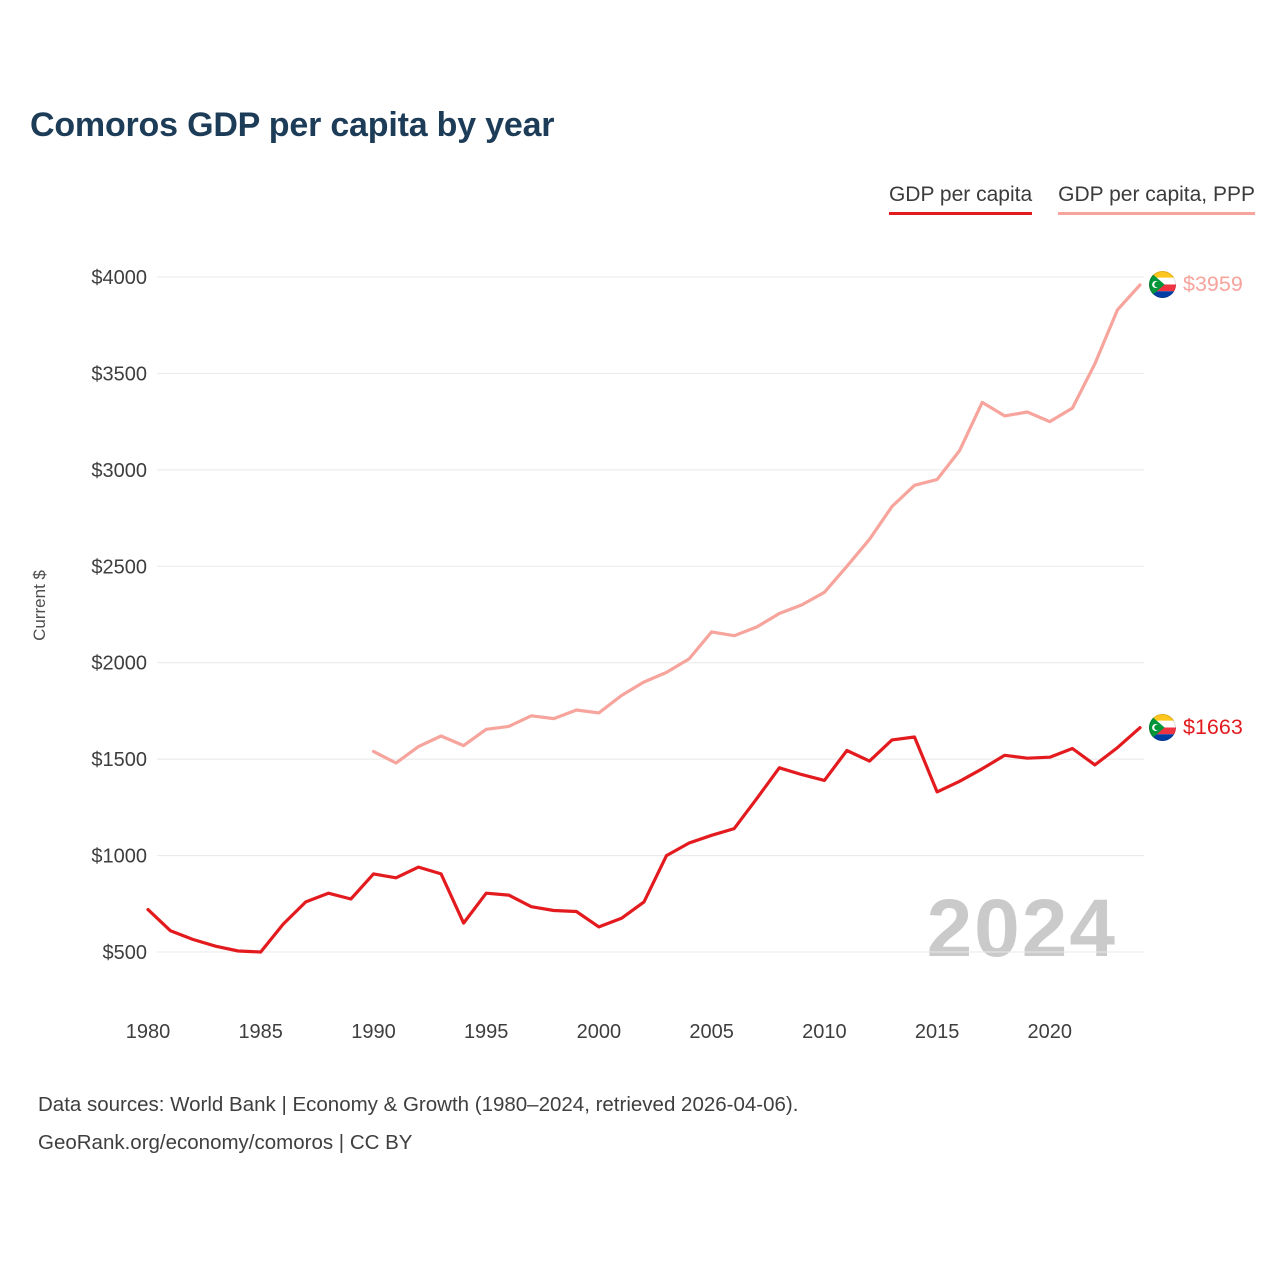 This screenshot has height=1280, width=1280. Describe the element at coordinates (644, 840) in the screenshot. I see `line-gdp-per-capita` at that location.